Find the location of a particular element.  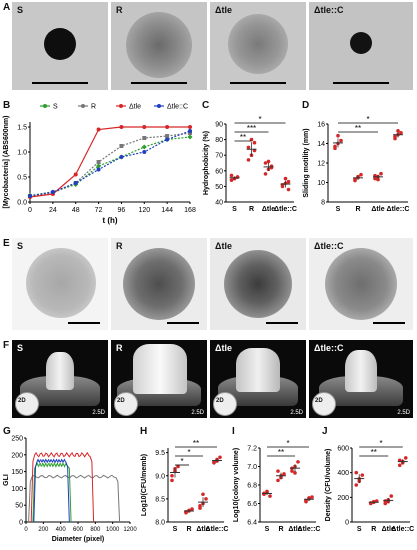

closeup-photo-s: S is located at coordinates (60, 284).